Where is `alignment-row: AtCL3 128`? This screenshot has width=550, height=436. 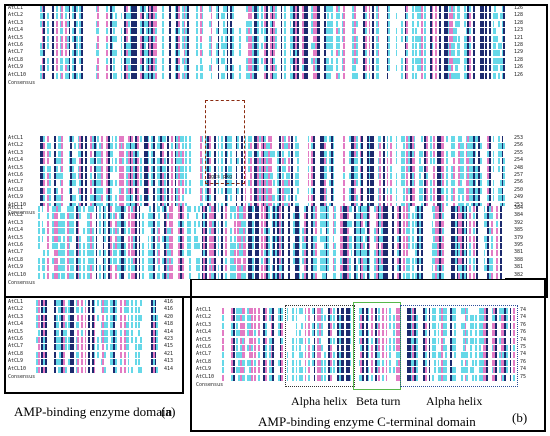
alignment-row: AtCL3 128 is located at coordinates (274, 23).